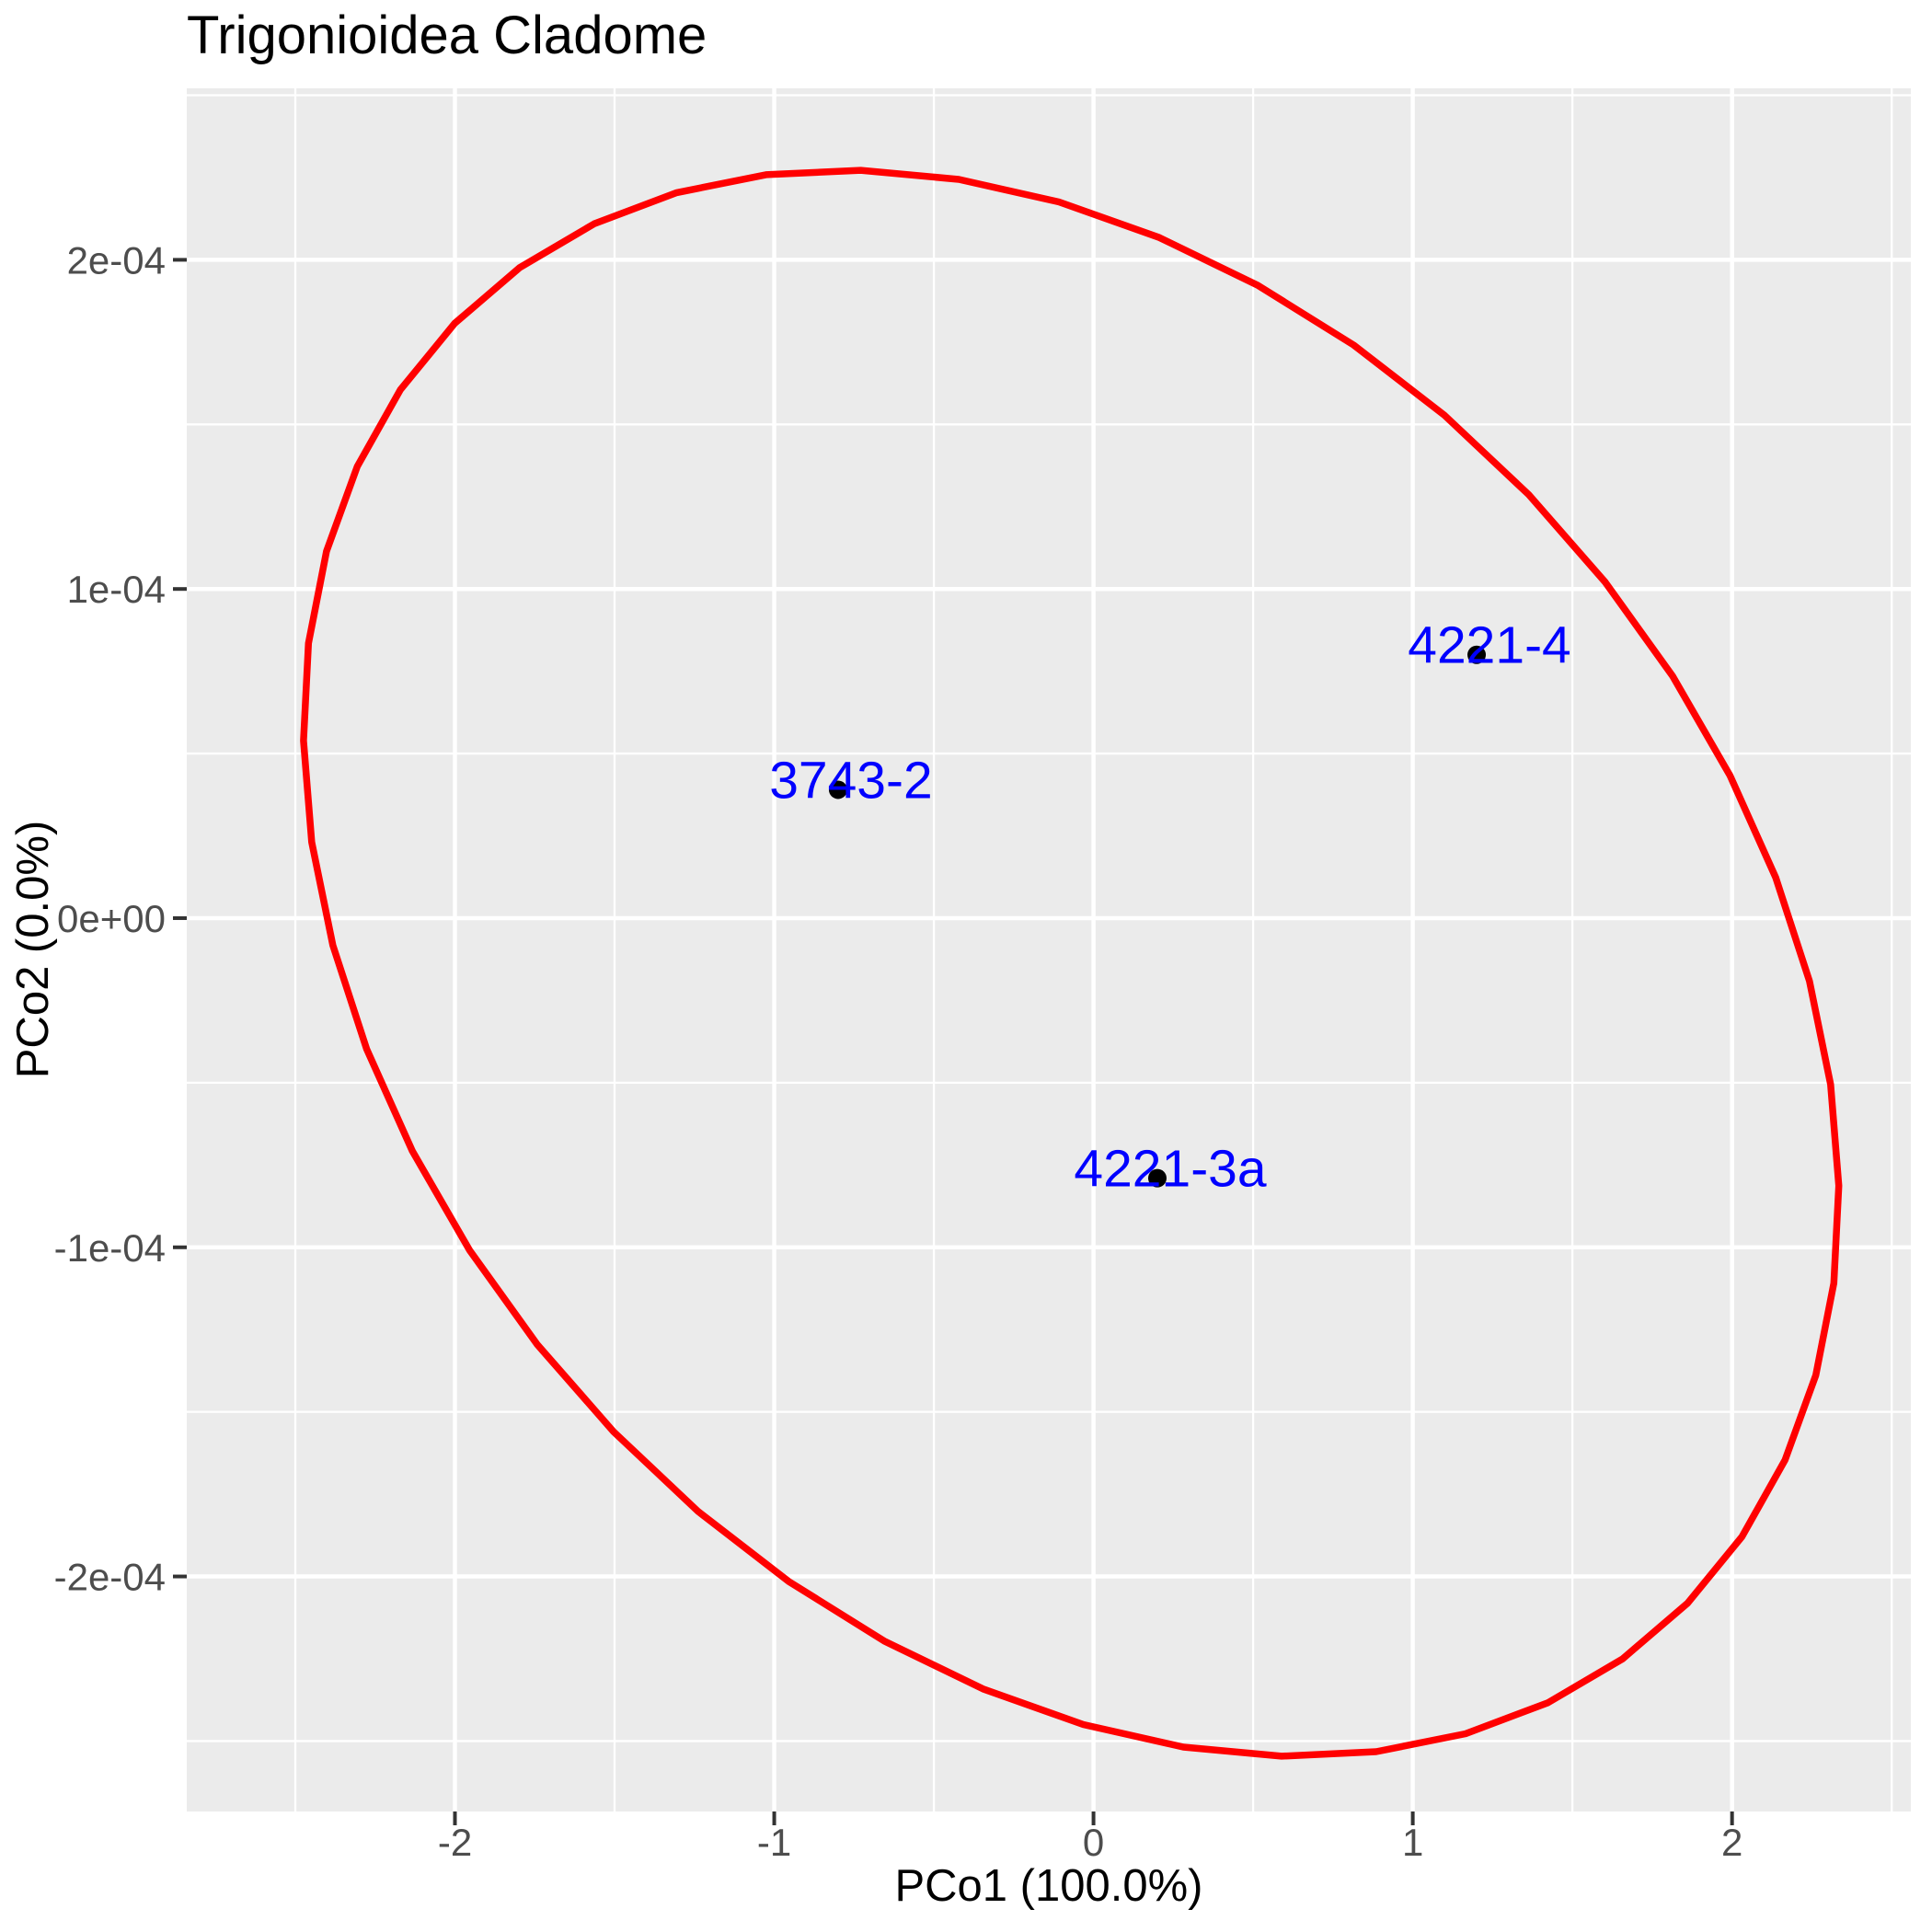 The width and height of the screenshot is (1932, 1932). Describe the element at coordinates (447, 35) in the screenshot. I see `chart-title: Trigonioidea Cladome` at that location.